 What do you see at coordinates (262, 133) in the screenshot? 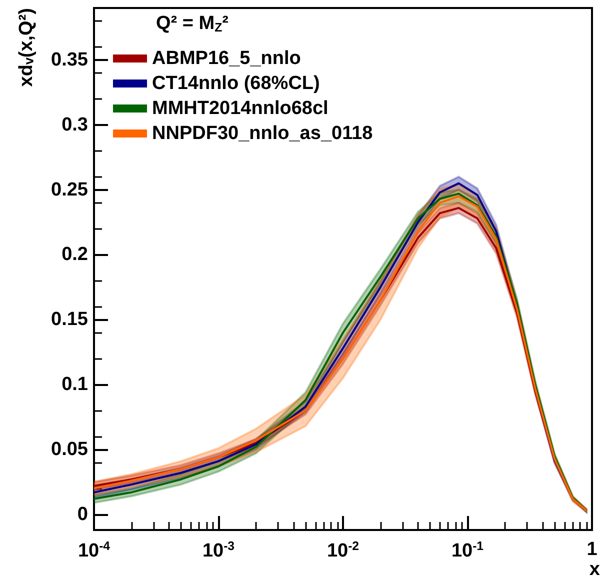
I see `legend-label: NNPDF30_nnlo_as_0118` at bounding box center [262, 133].